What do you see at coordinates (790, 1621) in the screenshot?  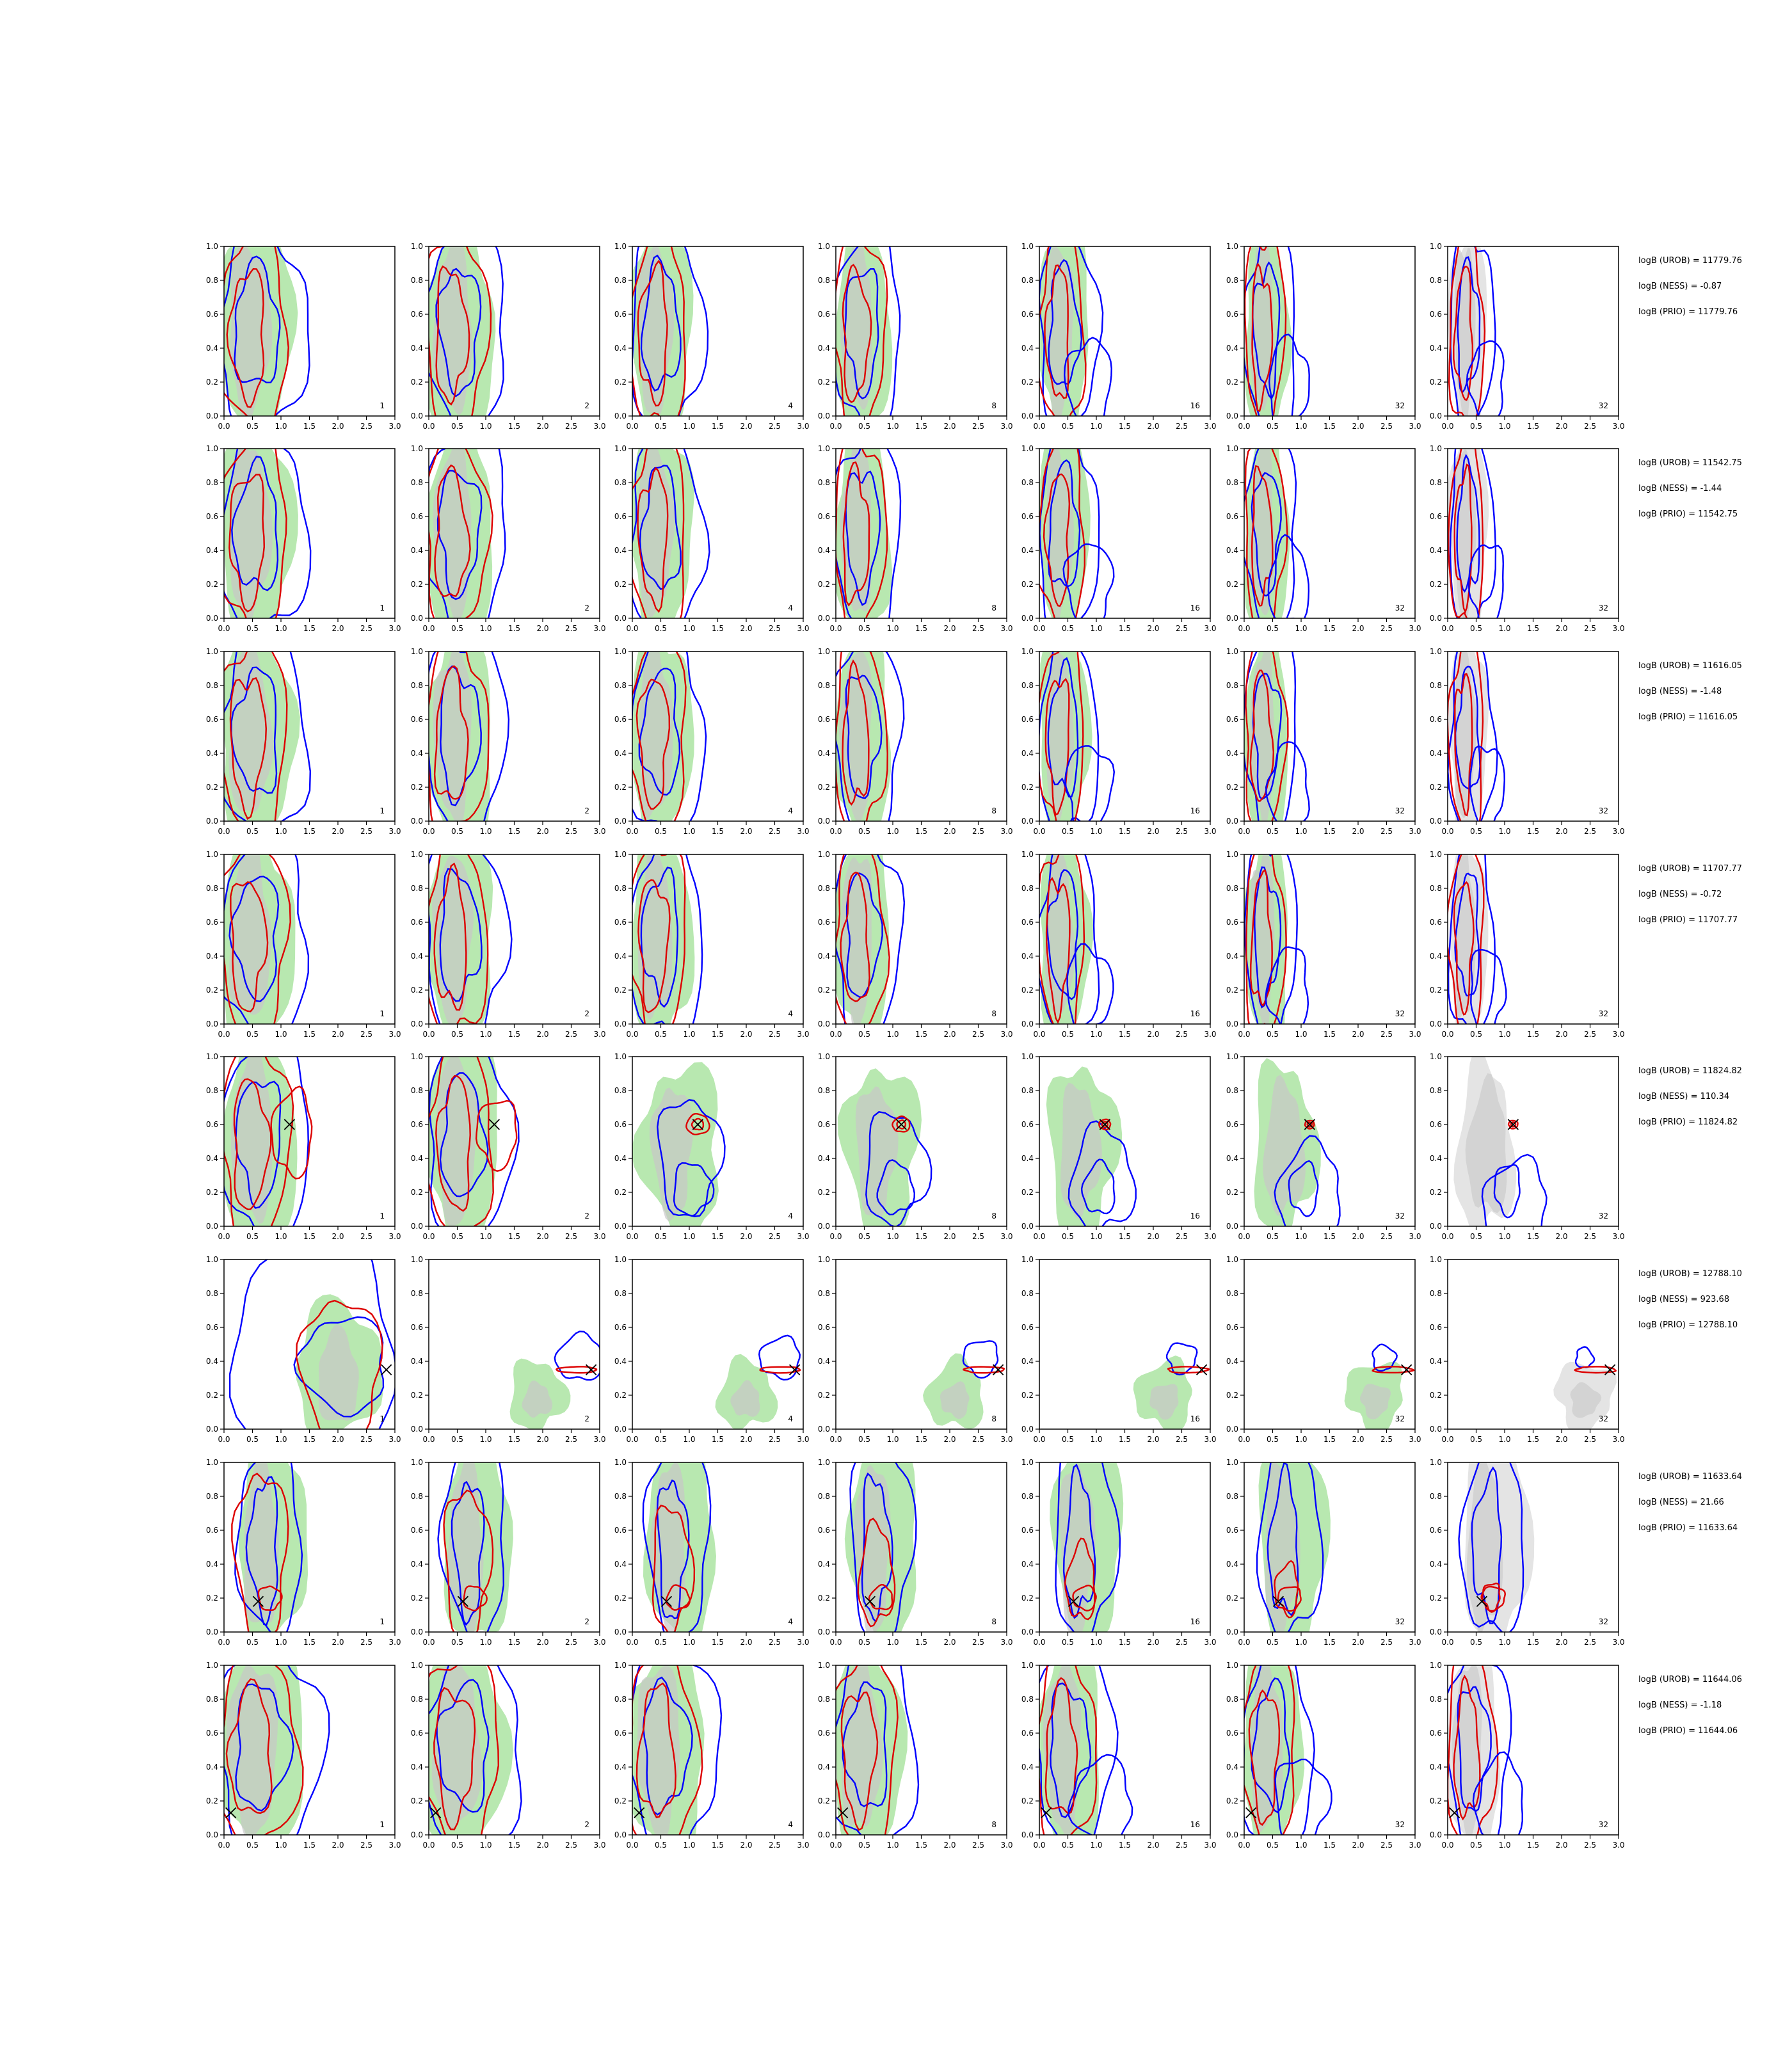 I see `panel-label: 4` at bounding box center [790, 1621].